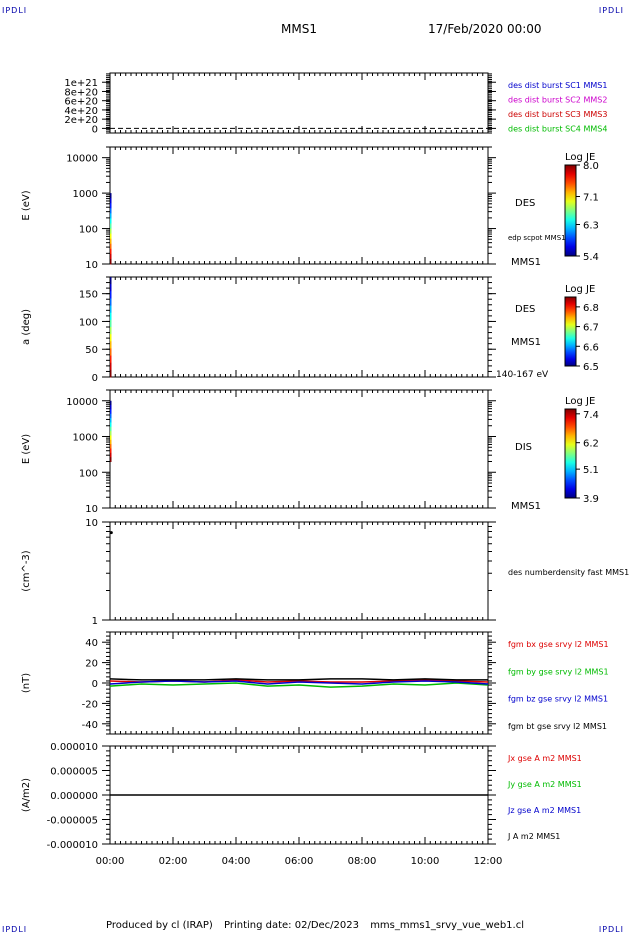  I want to click on density-data-point, so click(111, 533).